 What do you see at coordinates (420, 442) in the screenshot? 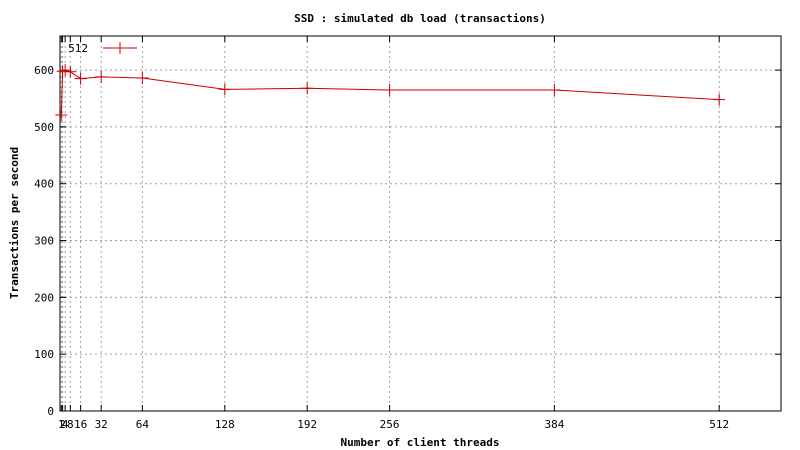
I see `x-axis-label: Number of client threads` at bounding box center [420, 442].